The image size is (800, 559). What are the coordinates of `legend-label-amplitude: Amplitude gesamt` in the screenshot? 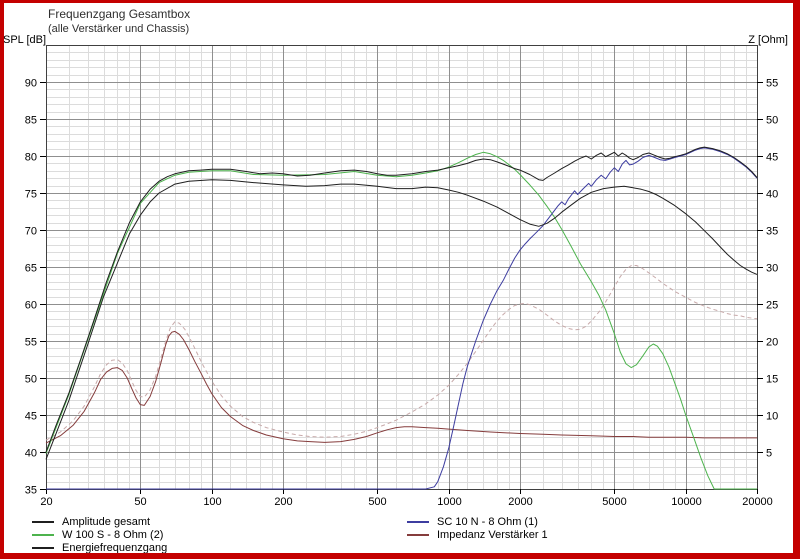 It's located at (106, 521).